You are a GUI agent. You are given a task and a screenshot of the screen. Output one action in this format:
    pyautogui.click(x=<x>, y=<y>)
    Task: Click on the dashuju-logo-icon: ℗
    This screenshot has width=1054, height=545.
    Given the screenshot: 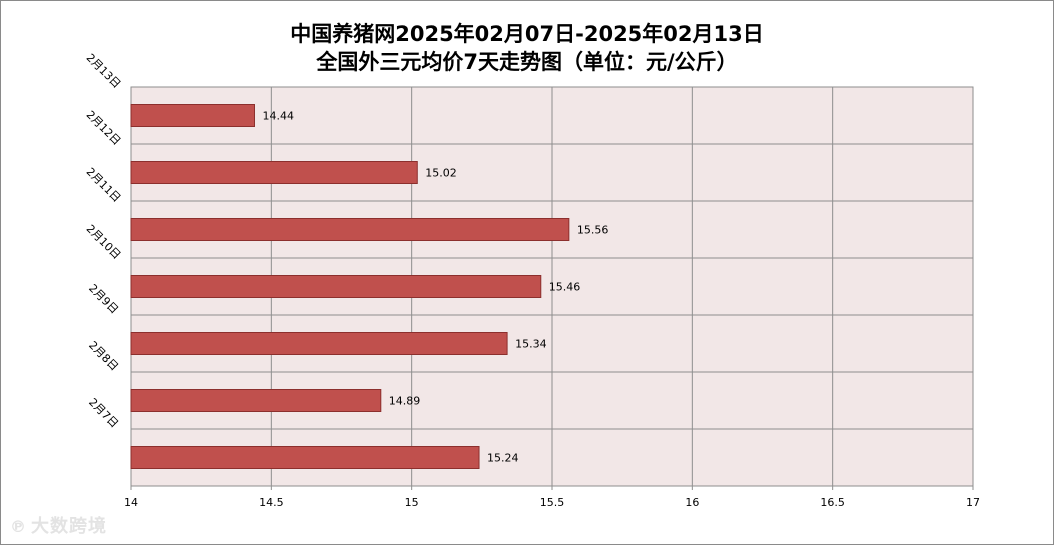 What is the action you would take?
    pyautogui.click(x=18, y=526)
    